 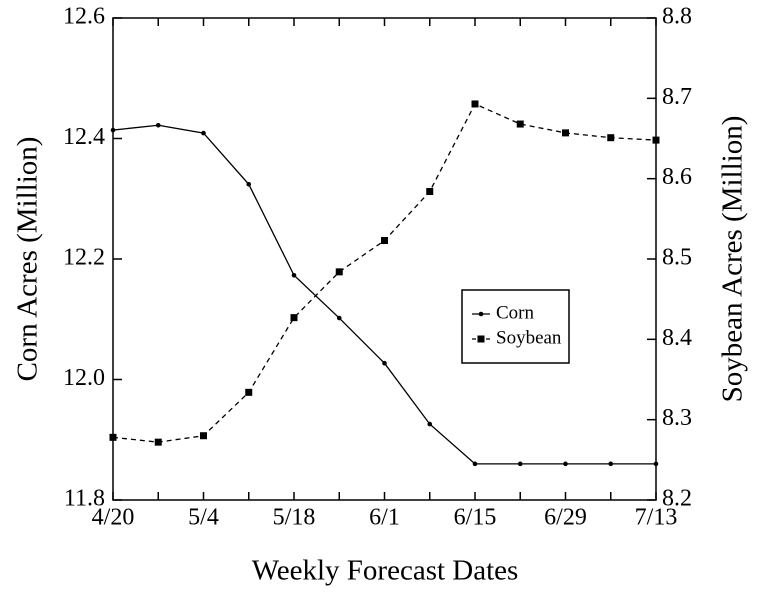 I want to click on x-tick-label: 6/1, so click(x=384, y=518).